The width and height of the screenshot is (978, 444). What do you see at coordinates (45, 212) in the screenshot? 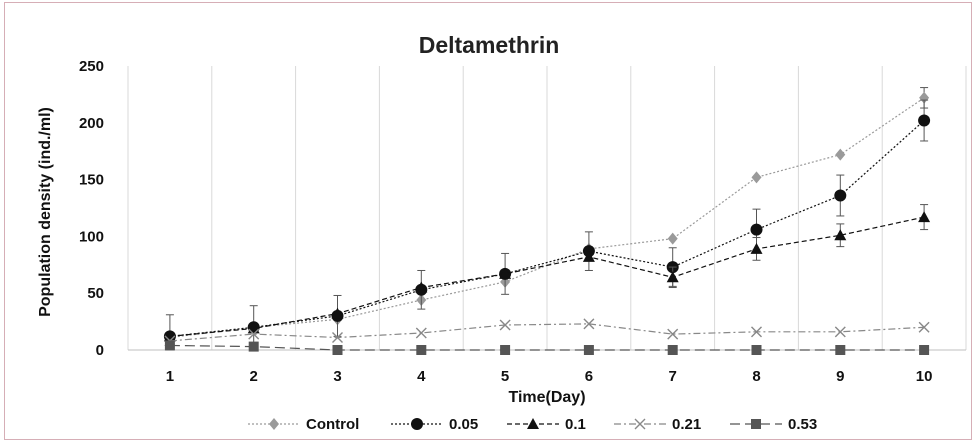
I see `y-axis-title: Population density (ind./ml)` at bounding box center [45, 212].